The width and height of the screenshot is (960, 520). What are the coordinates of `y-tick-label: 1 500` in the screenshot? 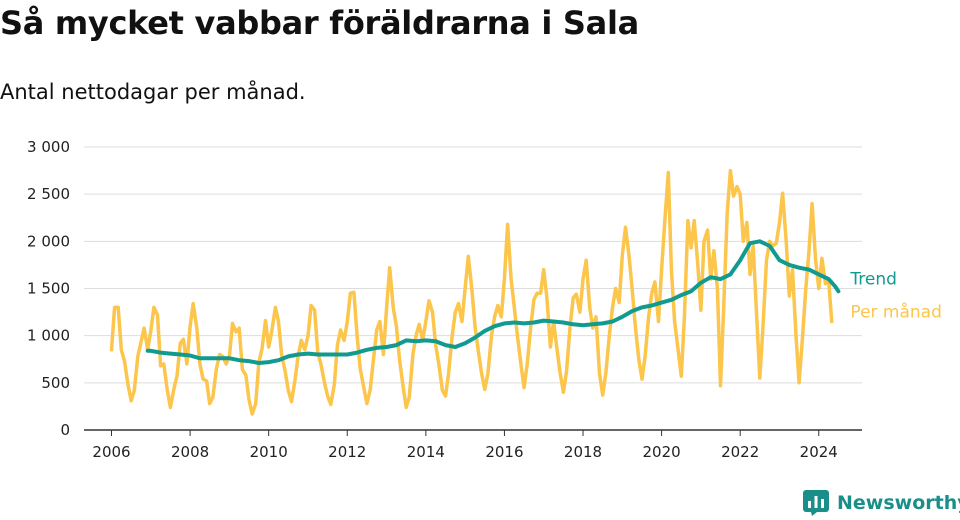 It's located at (48, 289).